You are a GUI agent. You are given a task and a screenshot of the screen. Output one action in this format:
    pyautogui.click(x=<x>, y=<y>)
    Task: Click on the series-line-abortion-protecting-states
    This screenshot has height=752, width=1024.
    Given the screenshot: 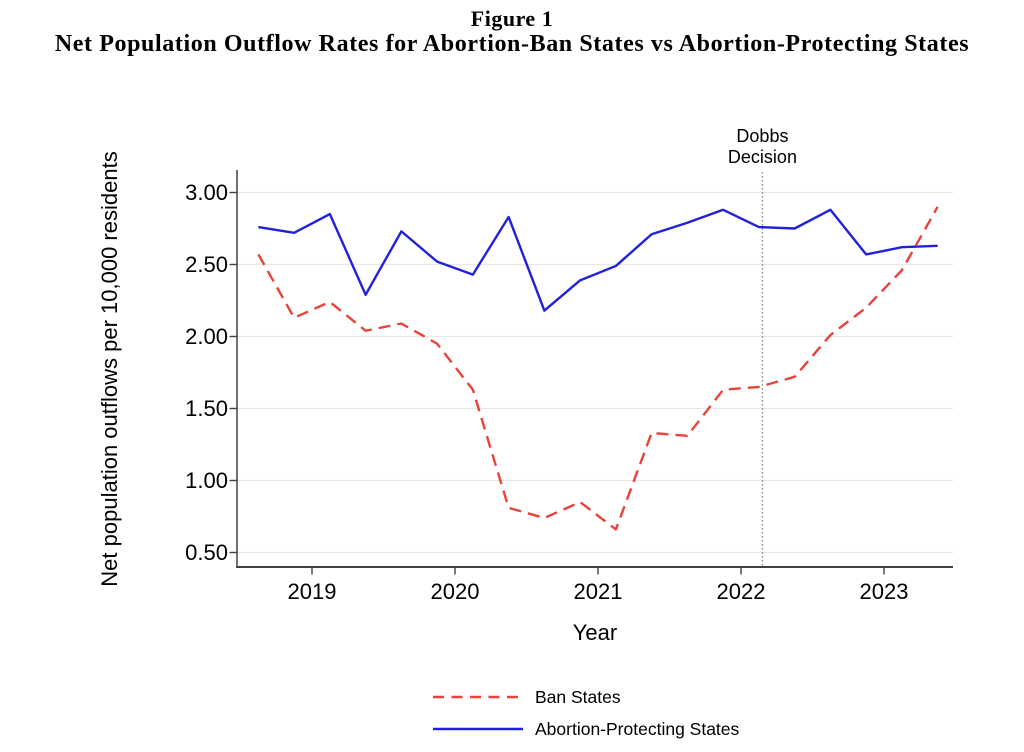 What is the action you would take?
    pyautogui.click(x=598, y=260)
    